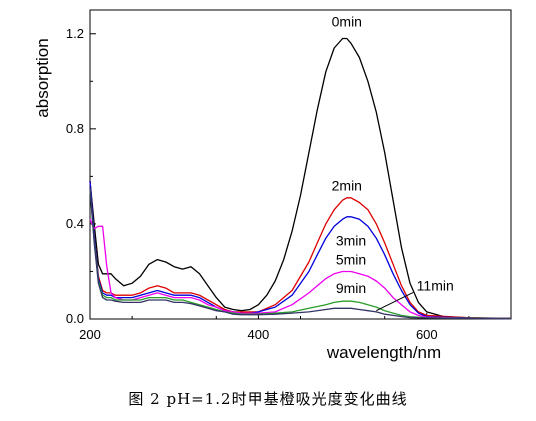  I want to click on annotation-5min: 5min, so click(351, 259).